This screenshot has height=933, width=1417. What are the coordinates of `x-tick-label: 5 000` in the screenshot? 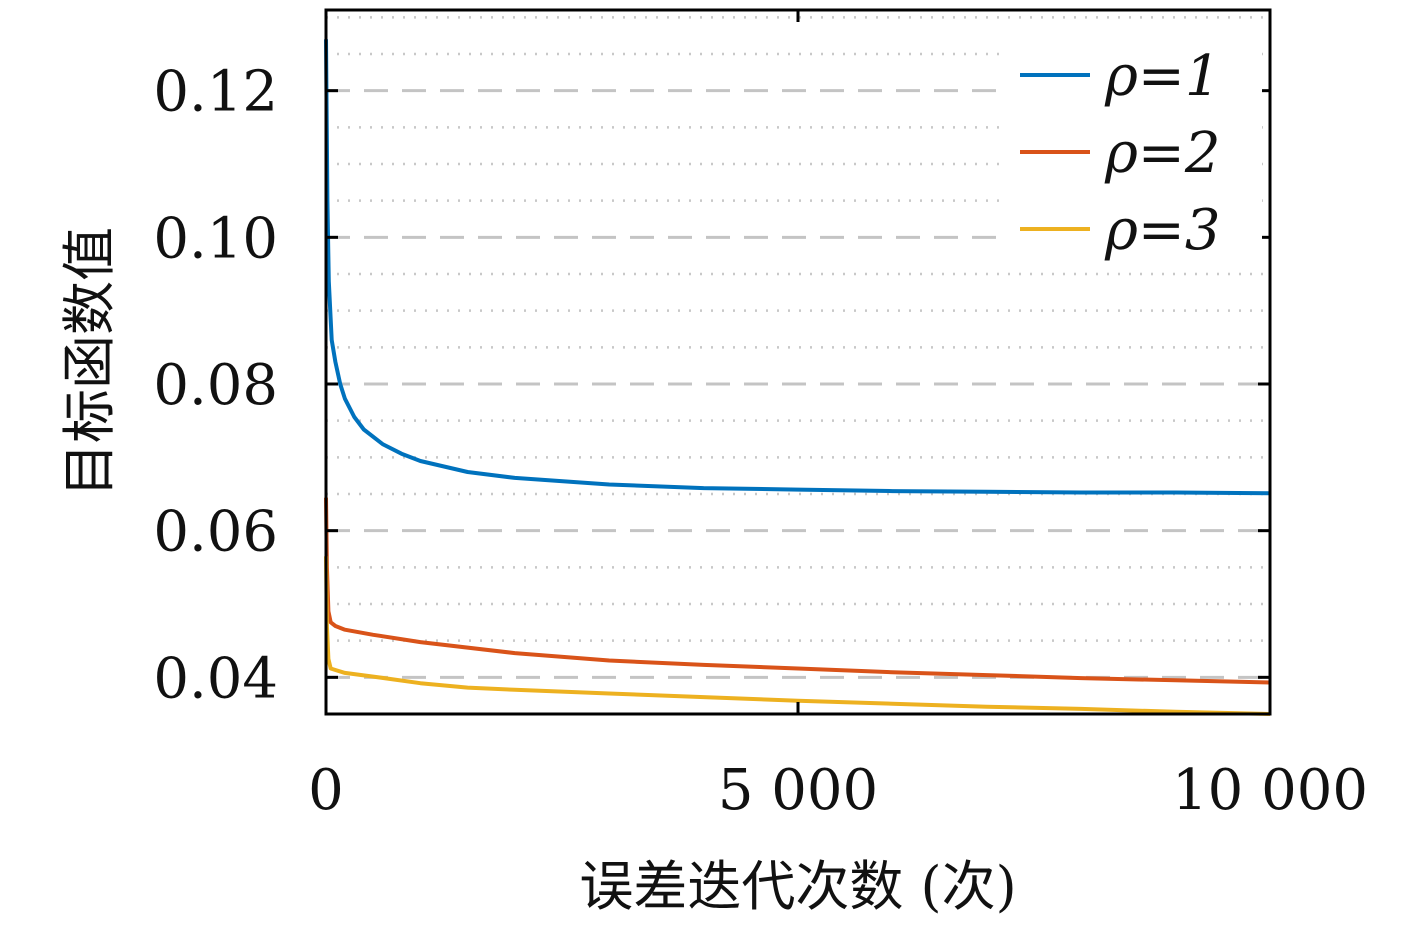 It's located at (798, 790).